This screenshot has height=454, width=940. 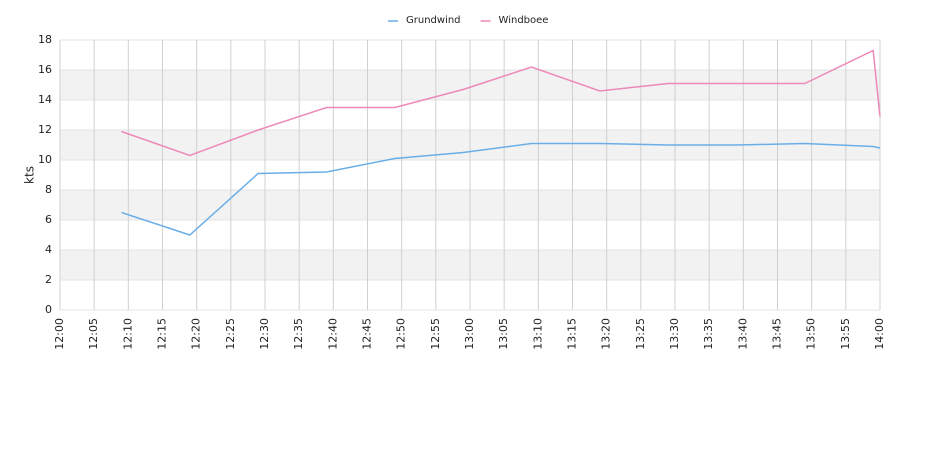 What do you see at coordinates (48, 309) in the screenshot?
I see `y-tick-label: 0` at bounding box center [48, 309].